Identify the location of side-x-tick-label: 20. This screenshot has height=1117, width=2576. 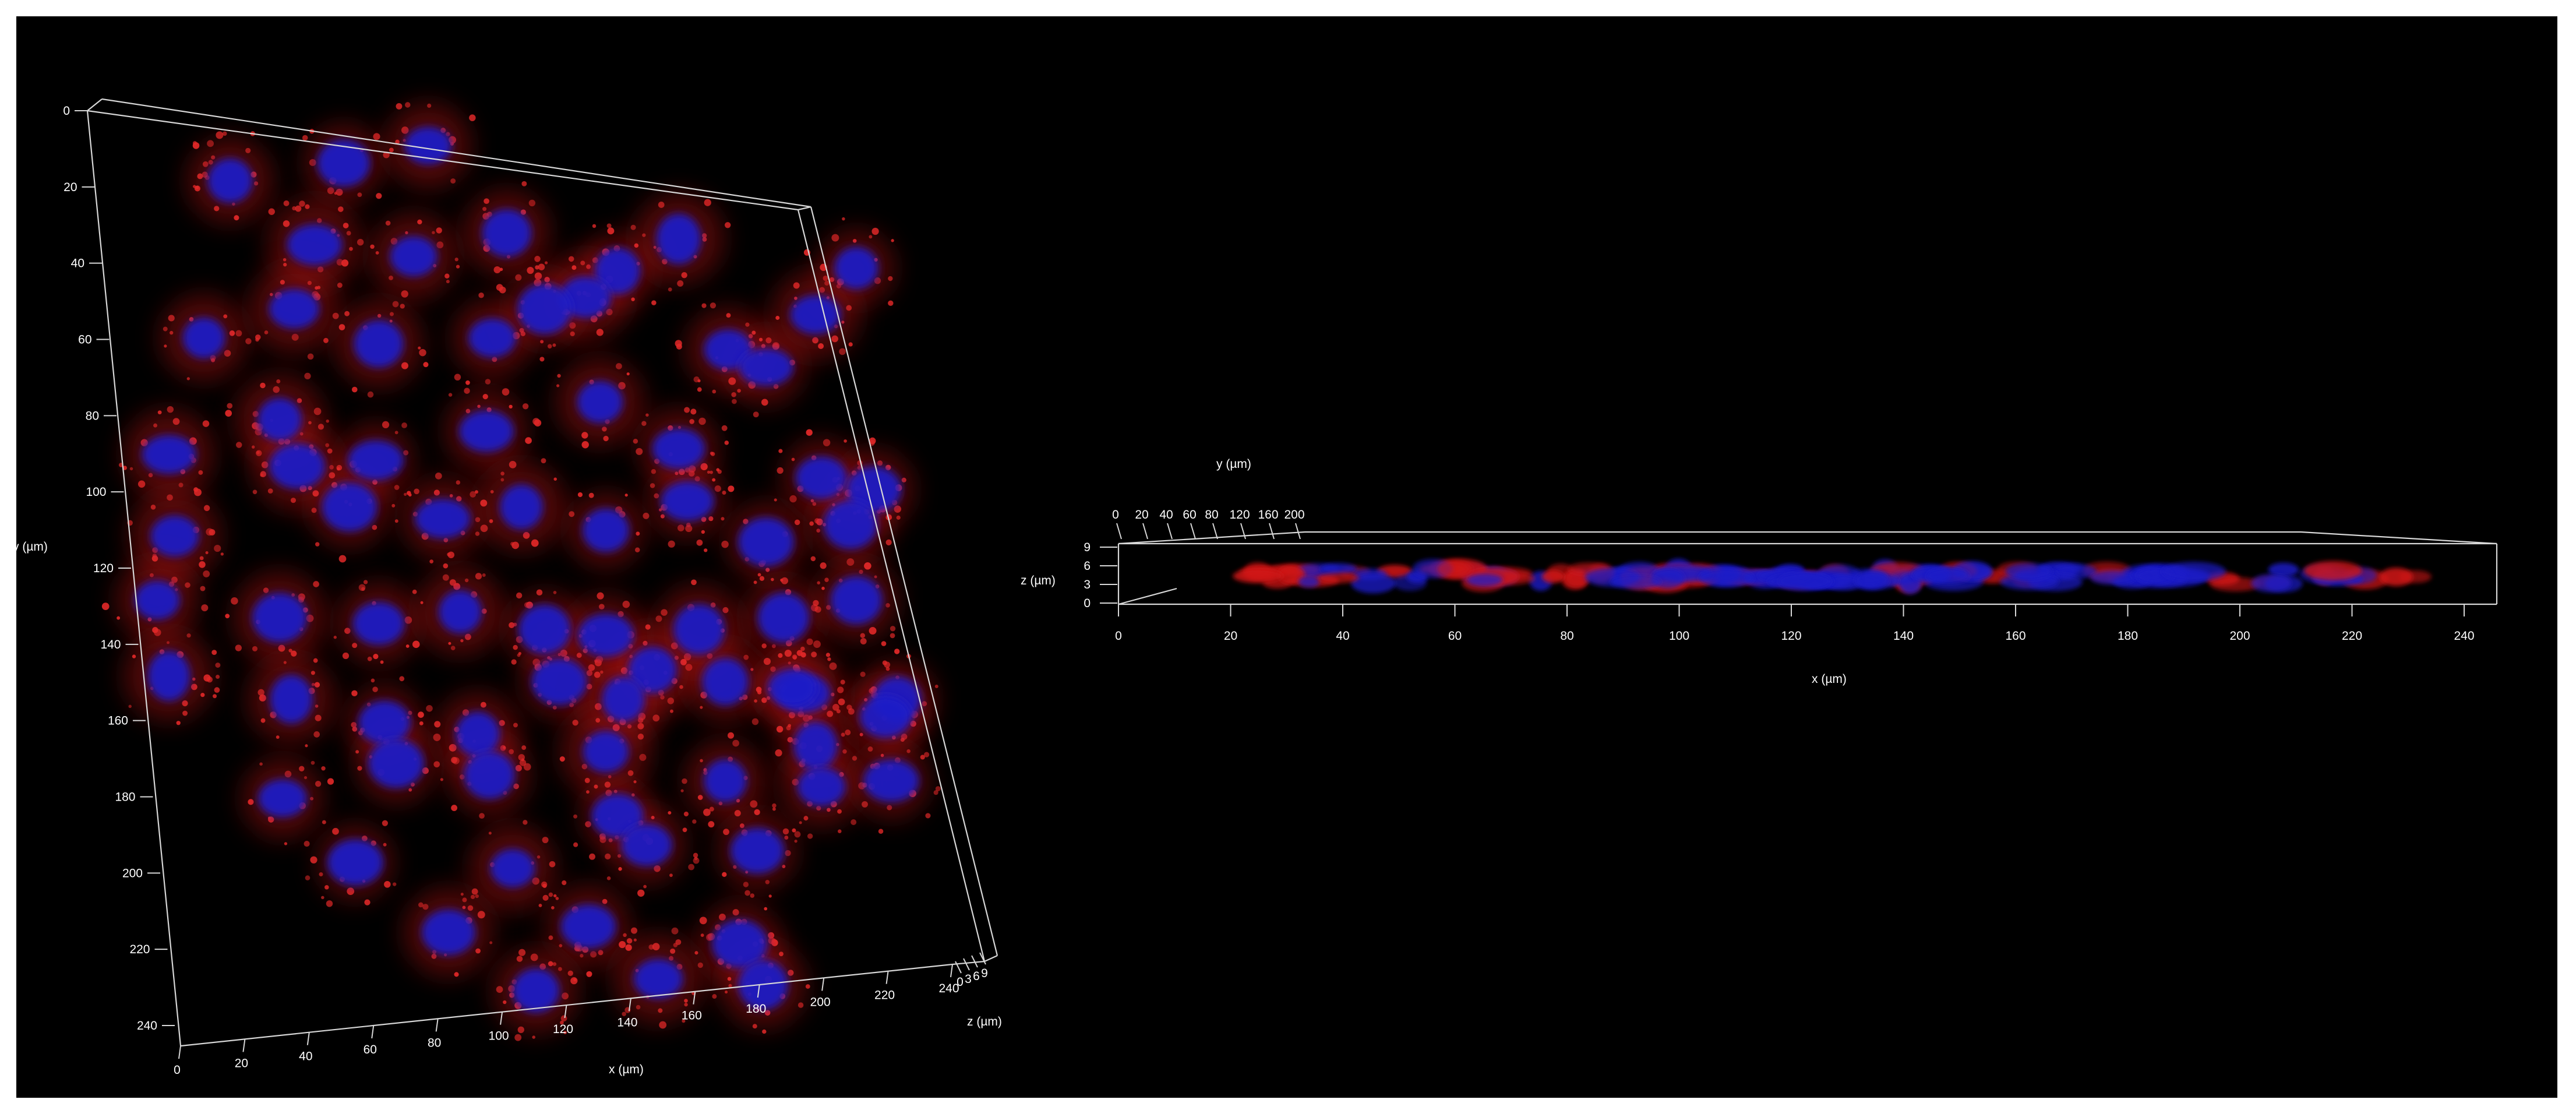
(1231, 636).